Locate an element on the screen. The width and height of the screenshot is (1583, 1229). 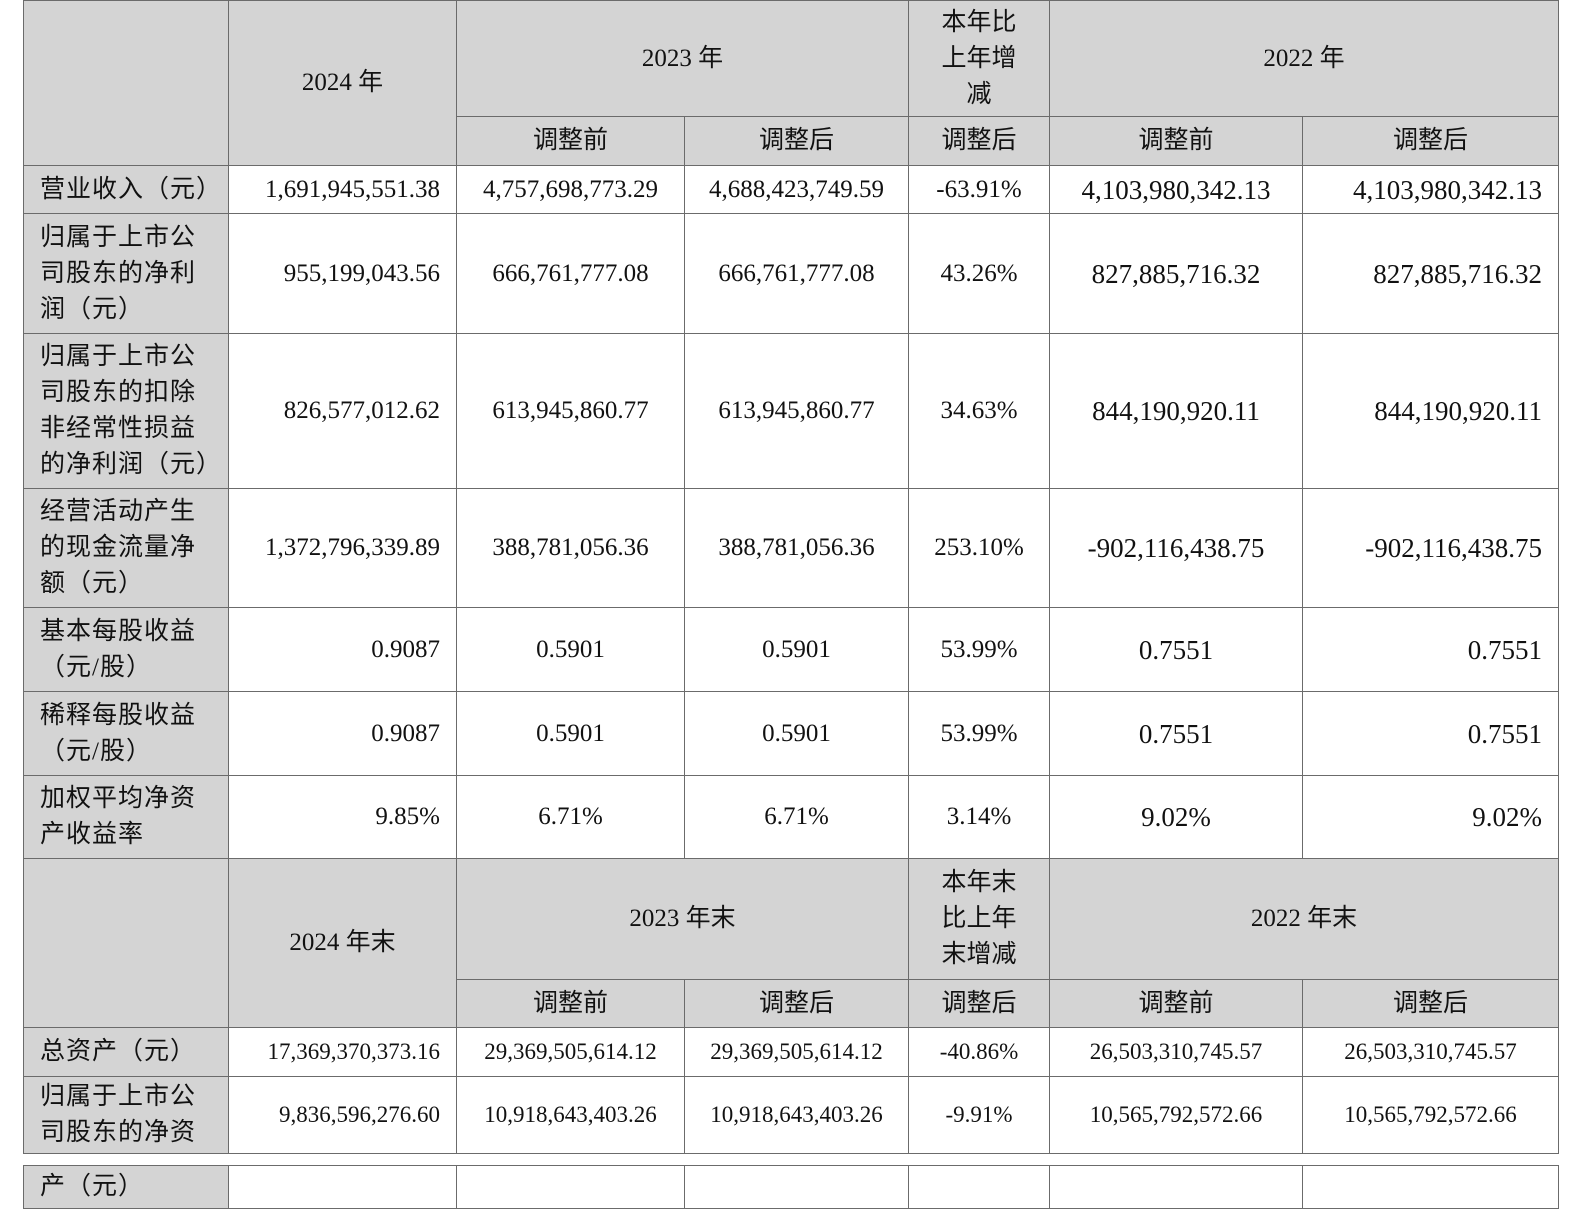
value-2023-before: 666,761,777.08 is located at coordinates (570, 273).